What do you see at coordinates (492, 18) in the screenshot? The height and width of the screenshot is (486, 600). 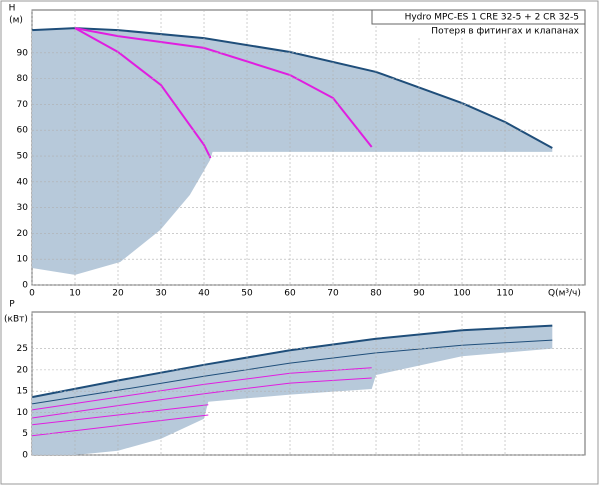 I see `legend-title: Hydro MPC-ES 1 CRE 32-5 + 2 CR 32-5` at bounding box center [492, 18].